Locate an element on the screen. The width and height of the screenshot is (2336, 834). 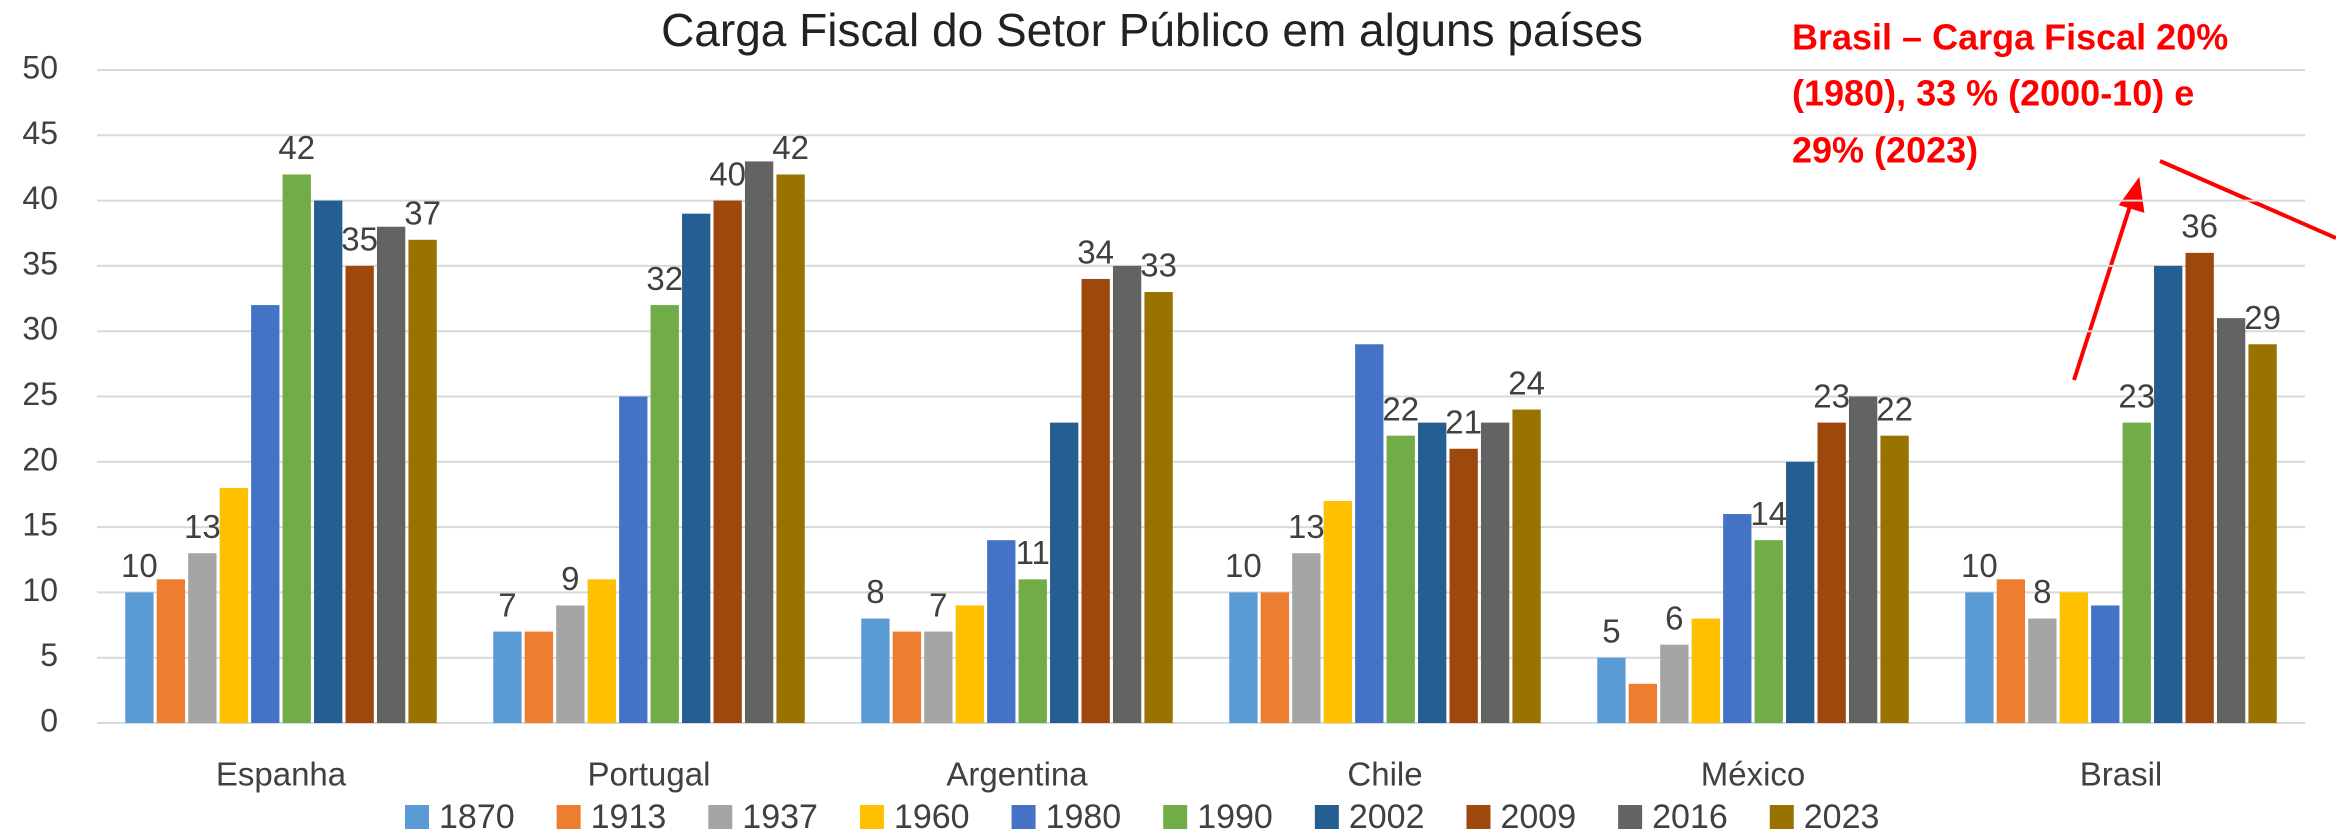
legend-label: 2023 is located at coordinates (1842, 816).